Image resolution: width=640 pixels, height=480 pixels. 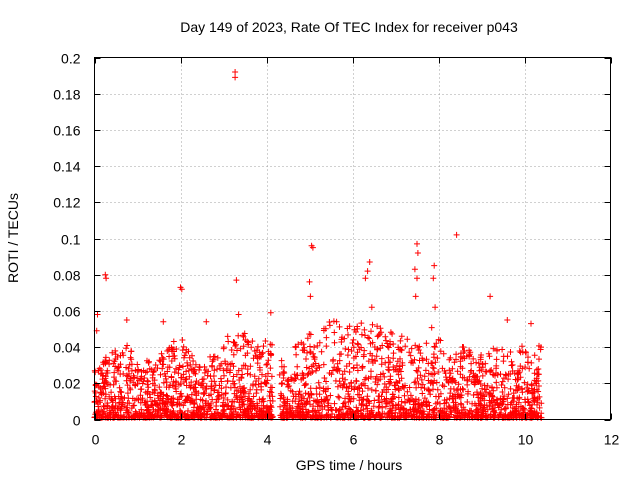 I want to click on x-tick-label: 2, so click(x=182, y=440).